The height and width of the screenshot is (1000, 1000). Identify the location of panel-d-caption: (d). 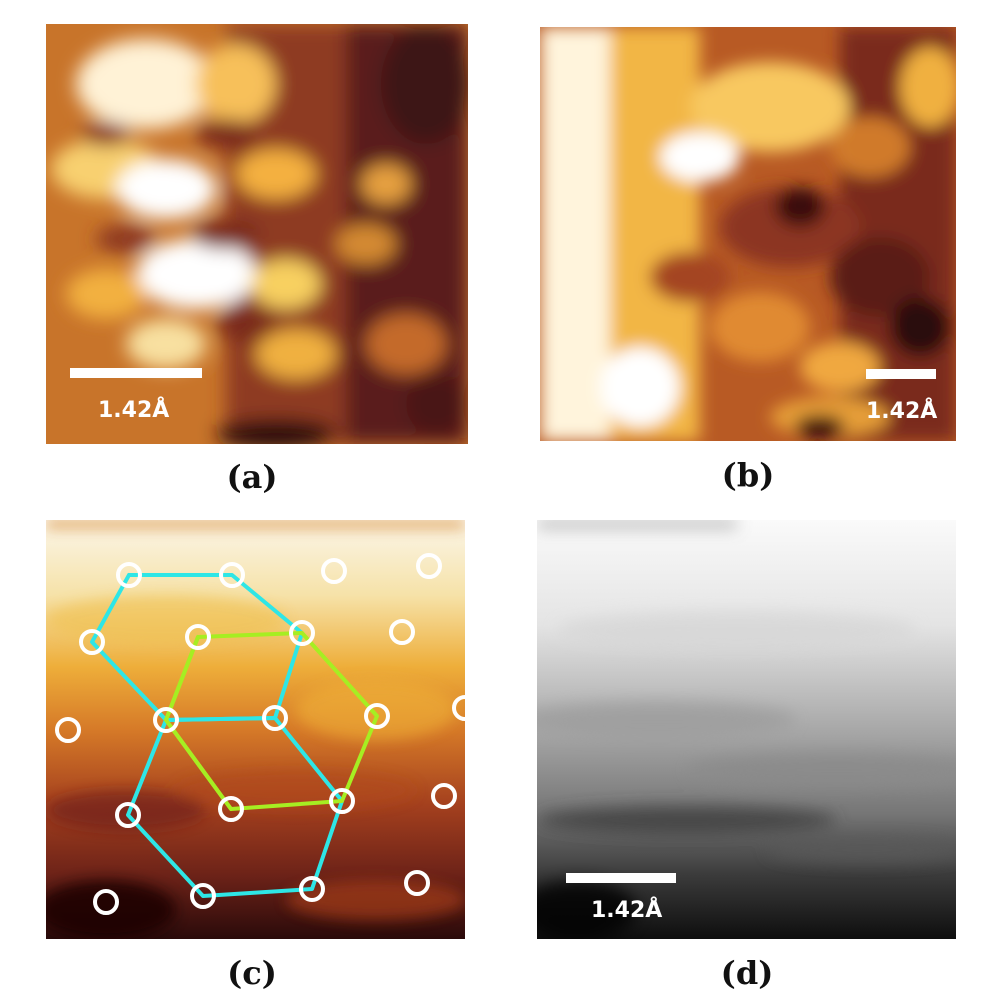
(747, 973).